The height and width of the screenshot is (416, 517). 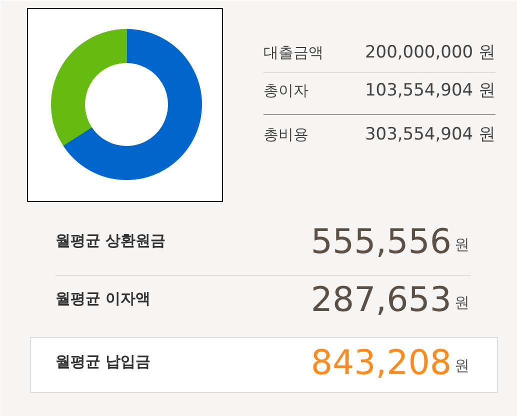 What do you see at coordinates (286, 135) in the screenshot?
I see `text: 총비용` at bounding box center [286, 135].